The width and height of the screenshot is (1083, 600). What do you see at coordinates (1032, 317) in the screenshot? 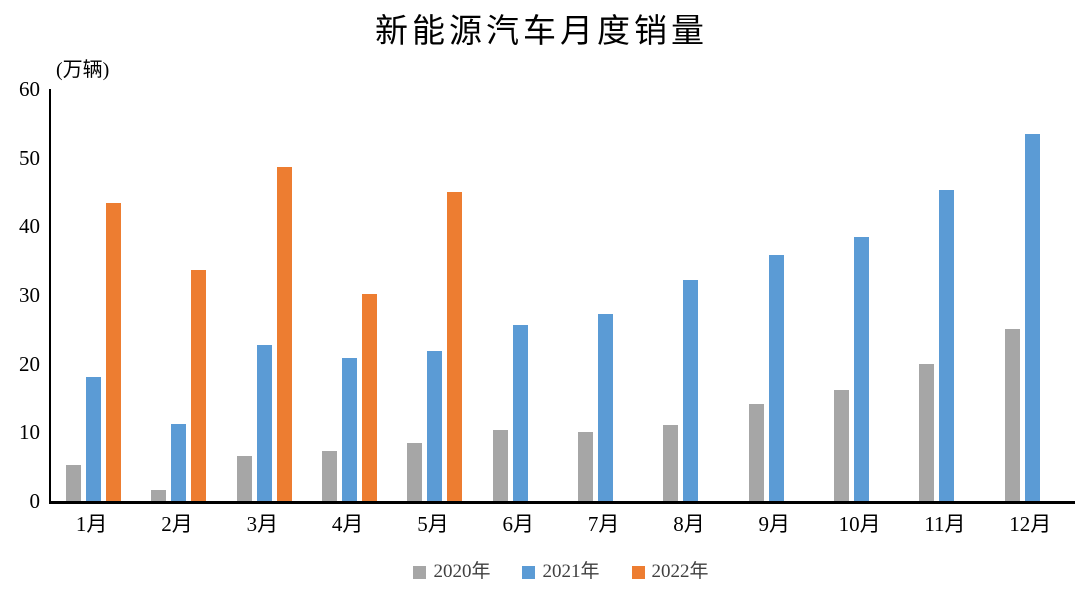
I see `bar-2021-m12` at bounding box center [1032, 317].